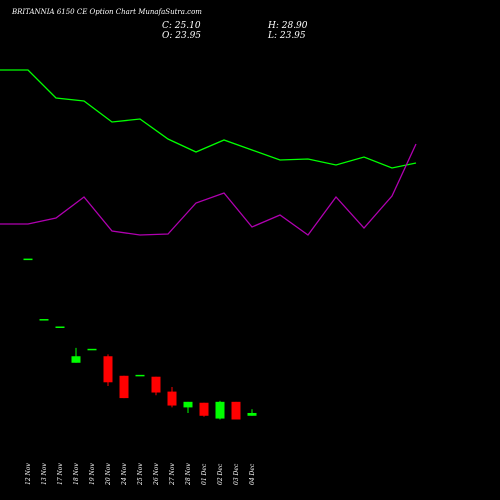 The width and height of the screenshot is (500, 500). Describe the element at coordinates (220, 474) in the screenshot. I see `x-tick-label: 02 Dec` at that location.